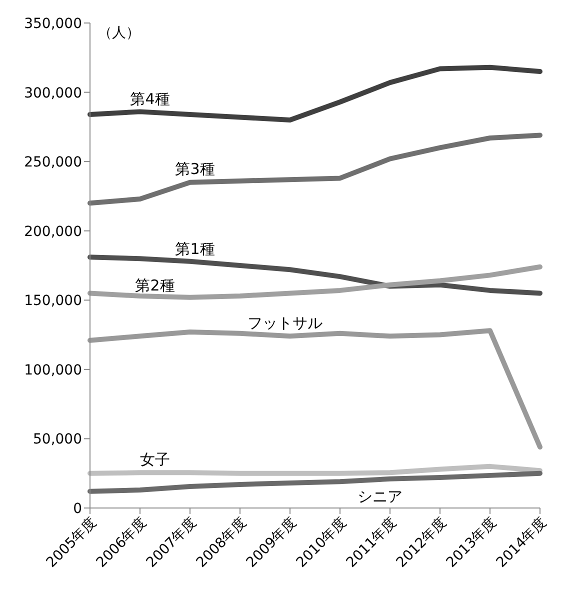  Describe the element at coordinates (285, 323) in the screenshot. I see `series-label: フットサル` at that location.